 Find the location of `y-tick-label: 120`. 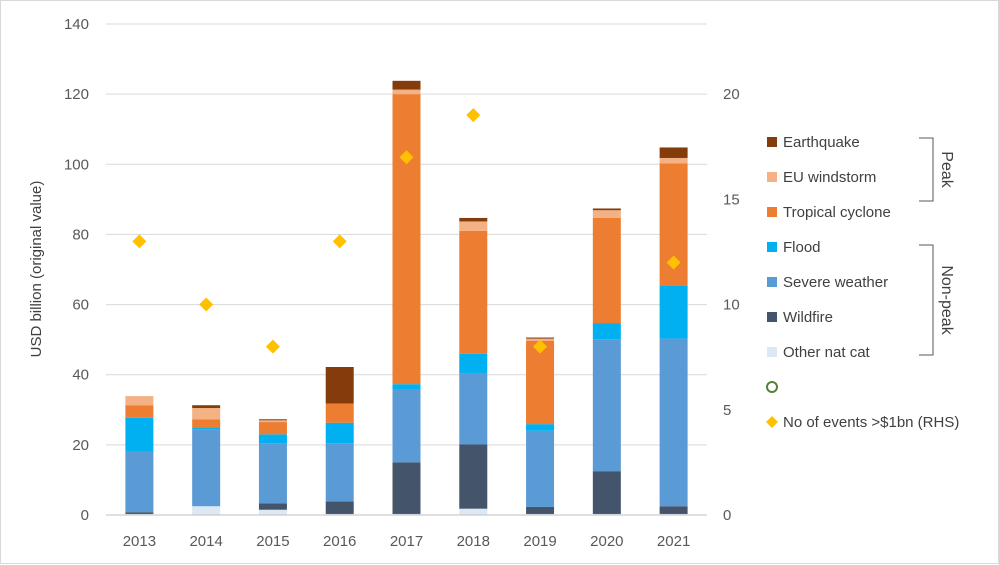

y-tick-label: 120 is located at coordinates (76, 94).